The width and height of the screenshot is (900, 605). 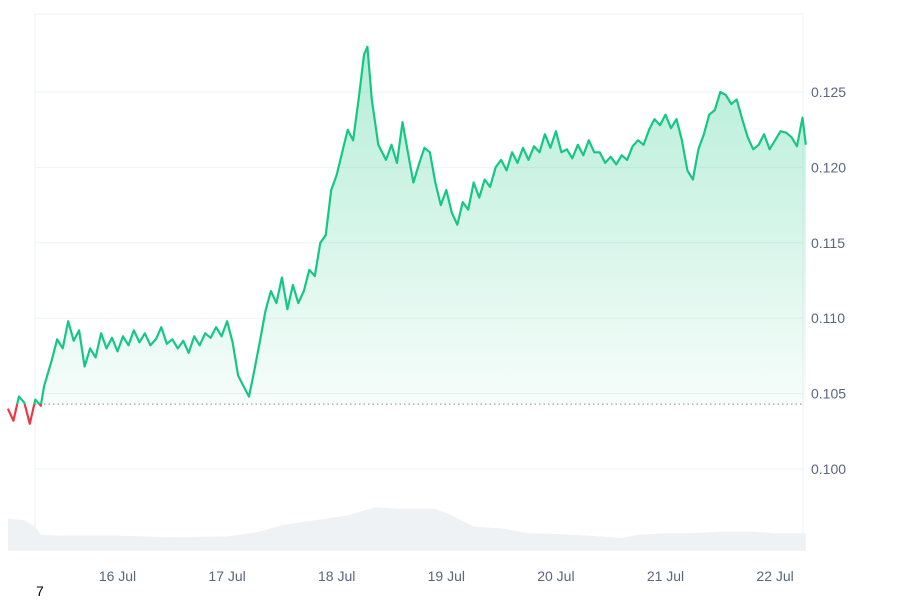 What do you see at coordinates (555, 576) in the screenshot?
I see `x-tick-label: 20 Jul` at bounding box center [555, 576].